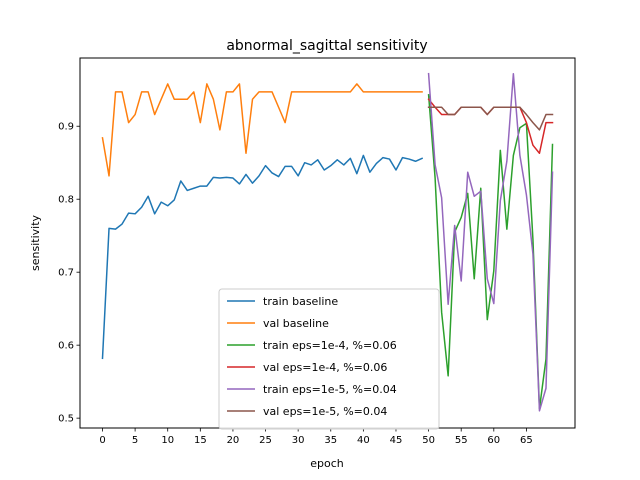  I want to click on x-tick-label: 50, so click(428, 440).